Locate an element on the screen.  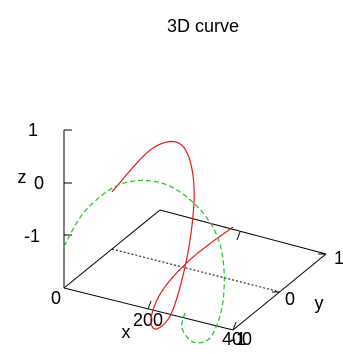
y-tick-label-1: 1 is located at coordinates (338, 258).